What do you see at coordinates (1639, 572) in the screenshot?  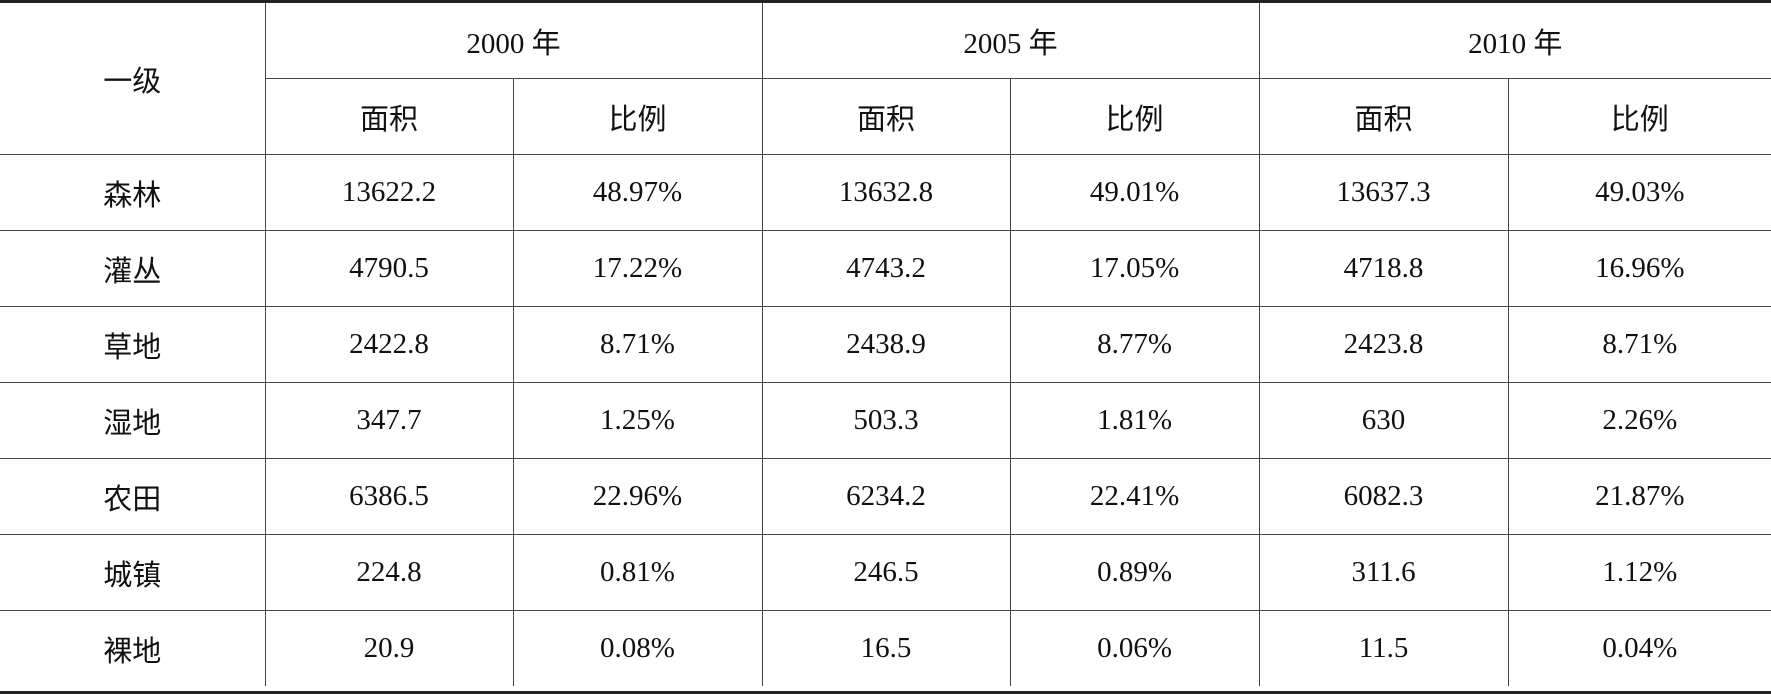 I see `data-cell: 1.12%` at bounding box center [1639, 572].